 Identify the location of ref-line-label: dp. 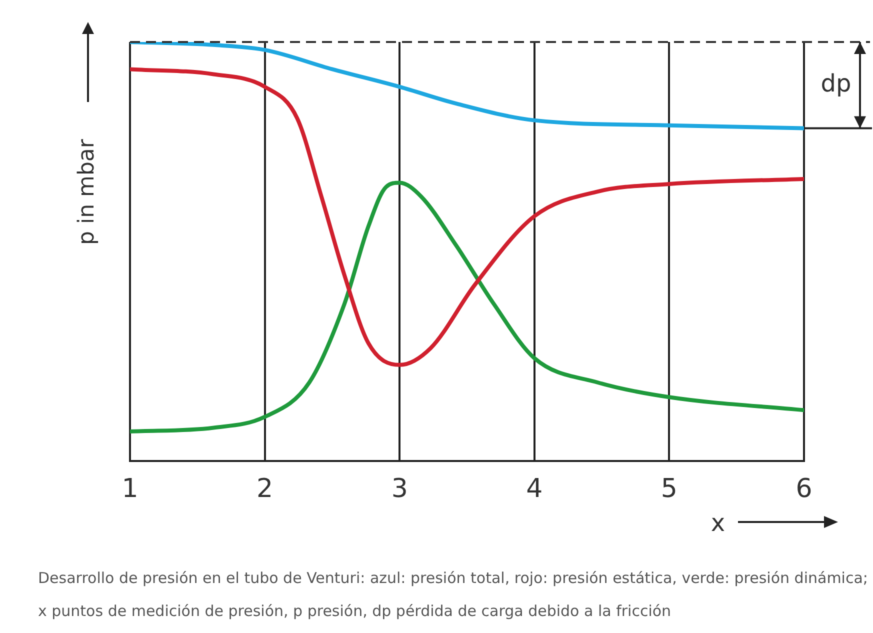
(836, 83).